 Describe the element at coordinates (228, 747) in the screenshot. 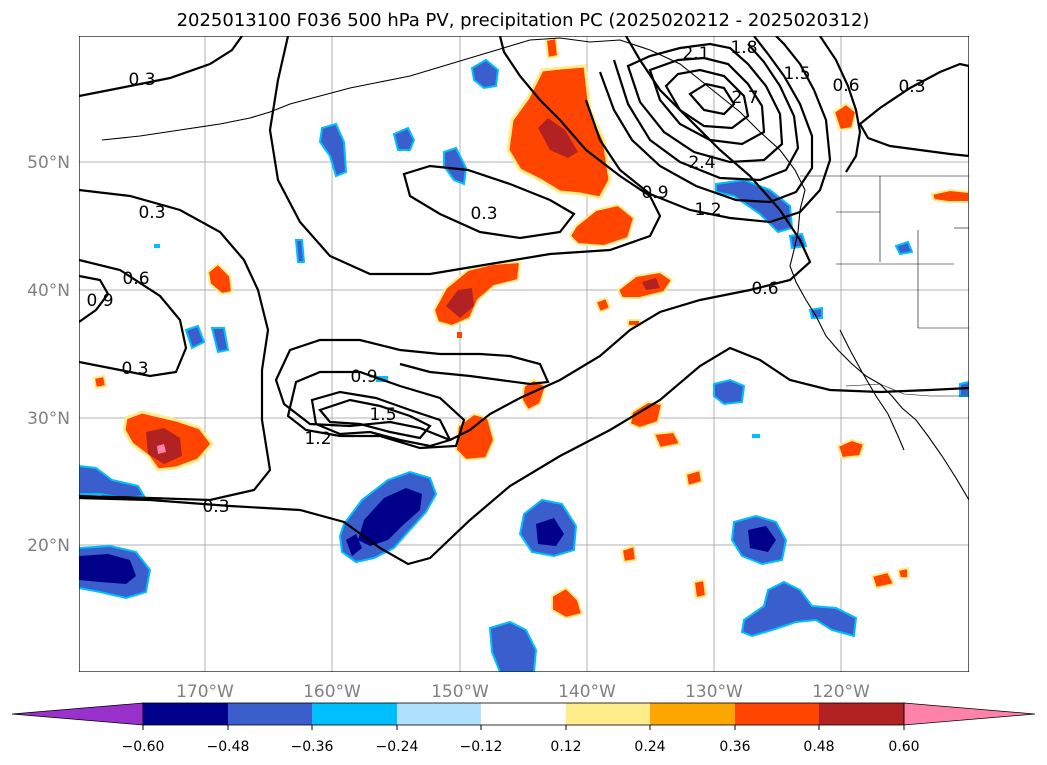

I see `colorbar-tick-label: −0.48` at that location.